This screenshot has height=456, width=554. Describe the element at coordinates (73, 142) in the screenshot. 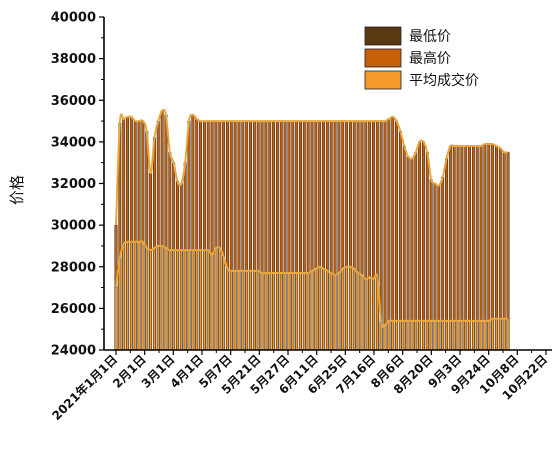

I see `y-tick-label: 34000` at that location.